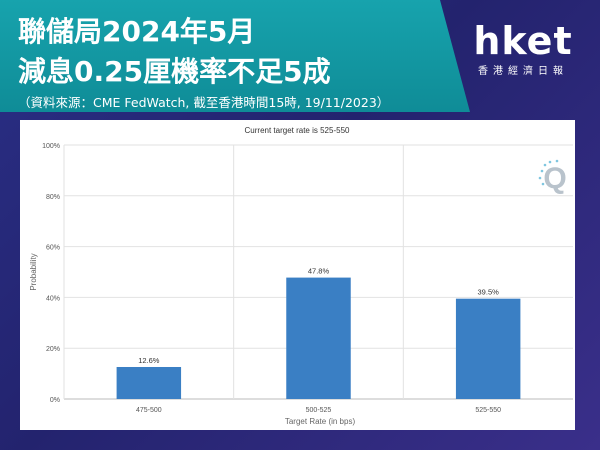 This screenshot has height=450, width=600. What do you see at coordinates (489, 292) in the screenshot?
I see `data-label: 39.5%` at bounding box center [489, 292].